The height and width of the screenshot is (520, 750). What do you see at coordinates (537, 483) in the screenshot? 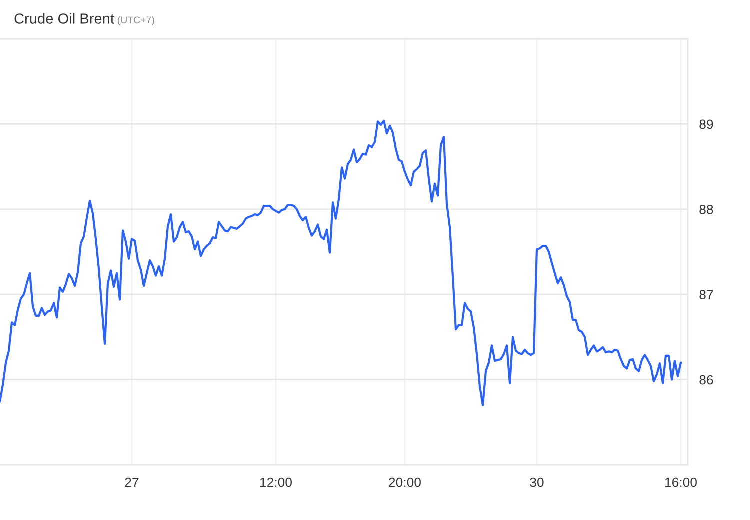
I see `x-tick-label: 30` at bounding box center [537, 483].